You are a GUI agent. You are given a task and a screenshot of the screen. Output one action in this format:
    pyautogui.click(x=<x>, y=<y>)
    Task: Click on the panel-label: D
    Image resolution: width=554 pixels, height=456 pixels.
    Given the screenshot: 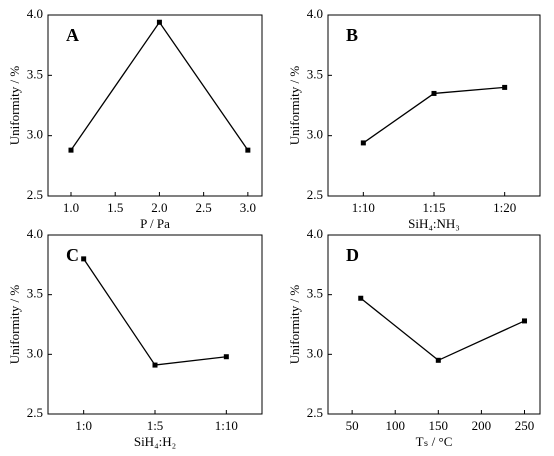 What is the action you would take?
    pyautogui.click(x=352, y=255)
    